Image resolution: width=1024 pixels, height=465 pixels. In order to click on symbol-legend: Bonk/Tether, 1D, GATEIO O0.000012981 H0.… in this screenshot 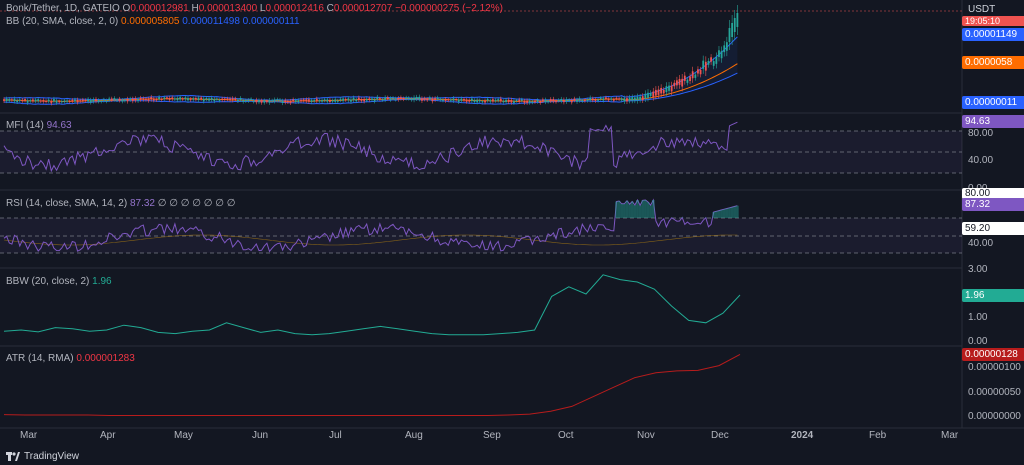, I will do `click(254, 9)`.